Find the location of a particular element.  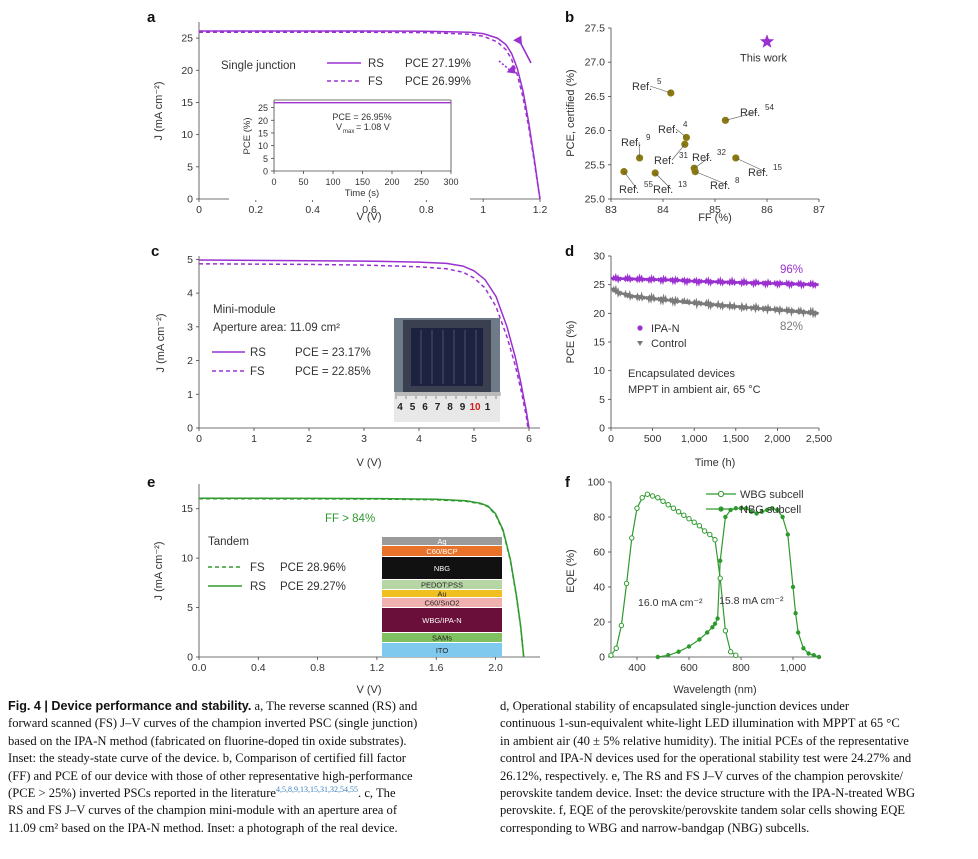

legend-title: Single junction is located at coordinates (258, 66).